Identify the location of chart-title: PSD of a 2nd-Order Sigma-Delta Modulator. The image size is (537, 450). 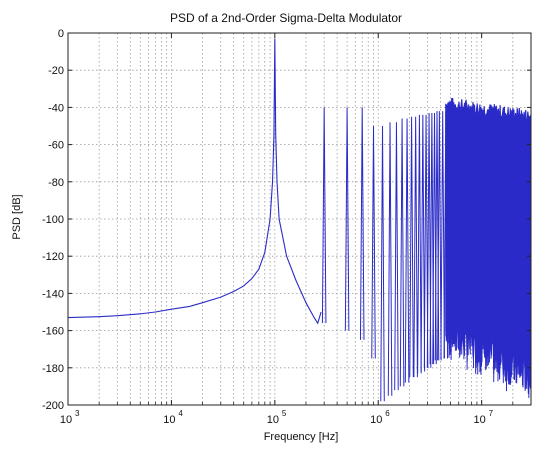
(286, 18).